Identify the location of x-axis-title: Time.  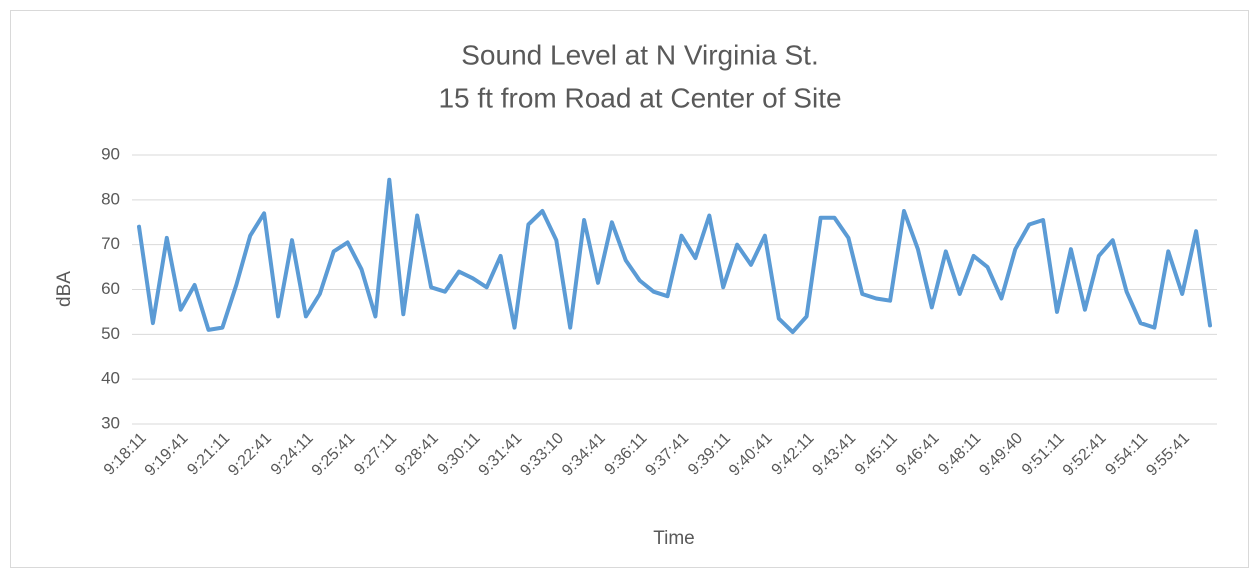
(674, 538).